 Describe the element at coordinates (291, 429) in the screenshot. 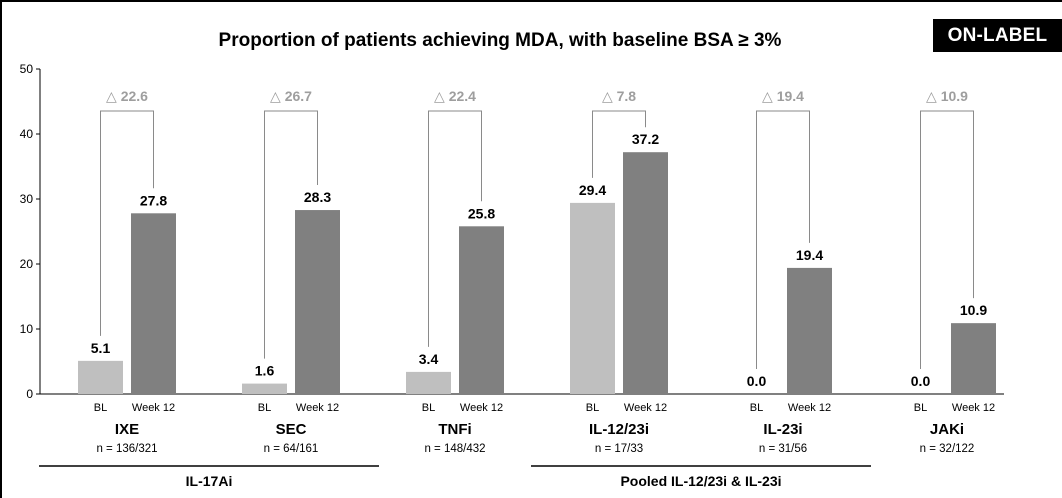

I see `group-name-label: SEC` at that location.